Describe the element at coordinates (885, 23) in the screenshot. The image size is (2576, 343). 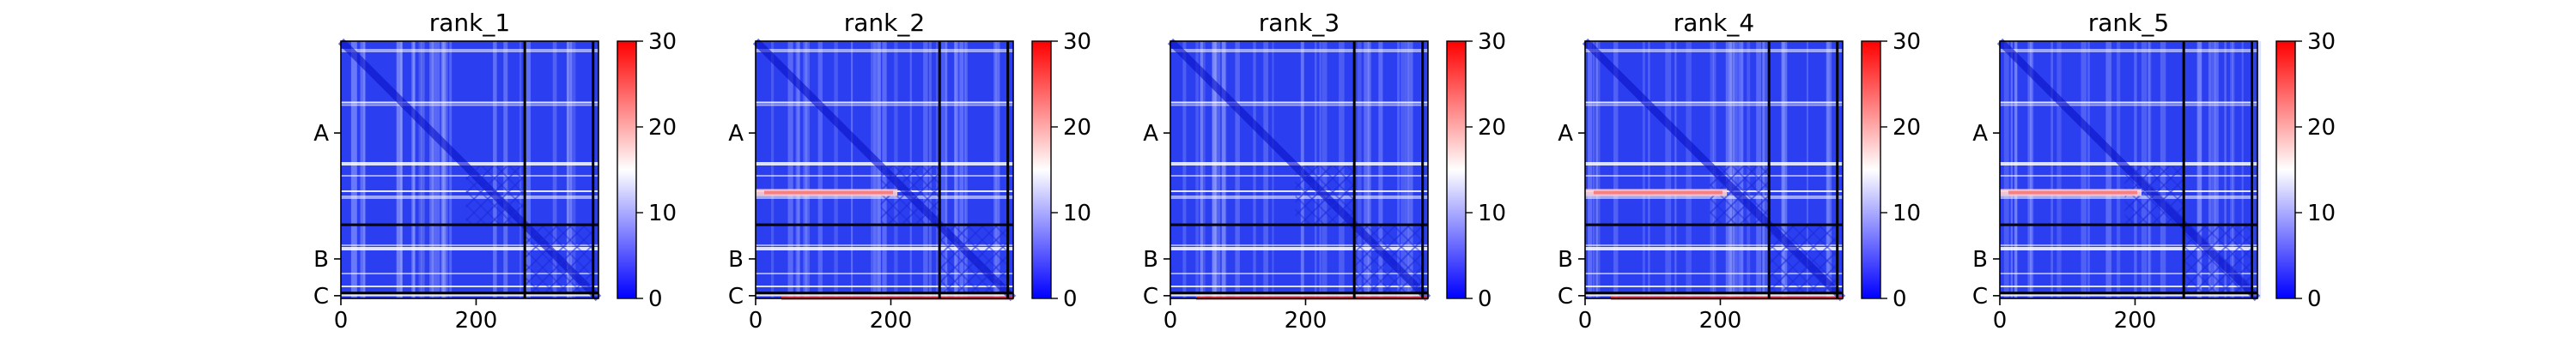
I see `panel-title: rank_2` at that location.